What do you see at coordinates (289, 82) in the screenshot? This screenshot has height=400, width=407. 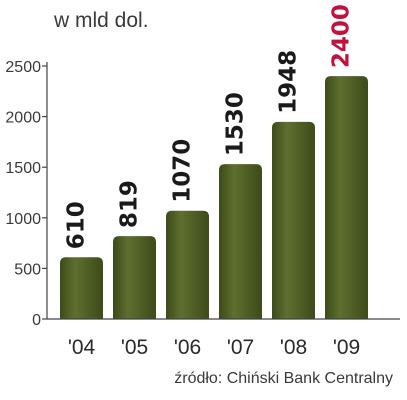 I see `value-label: 1948` at bounding box center [289, 82].